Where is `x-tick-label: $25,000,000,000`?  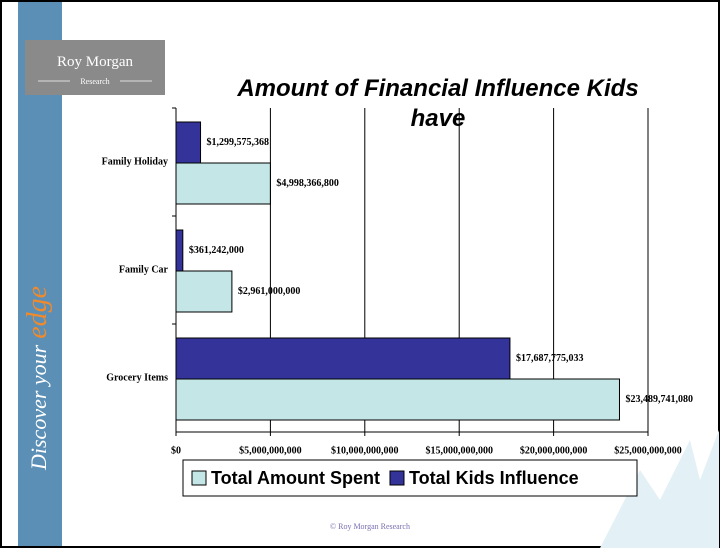
x-tick-label: $25,000,000,000 is located at coordinates (648, 450).